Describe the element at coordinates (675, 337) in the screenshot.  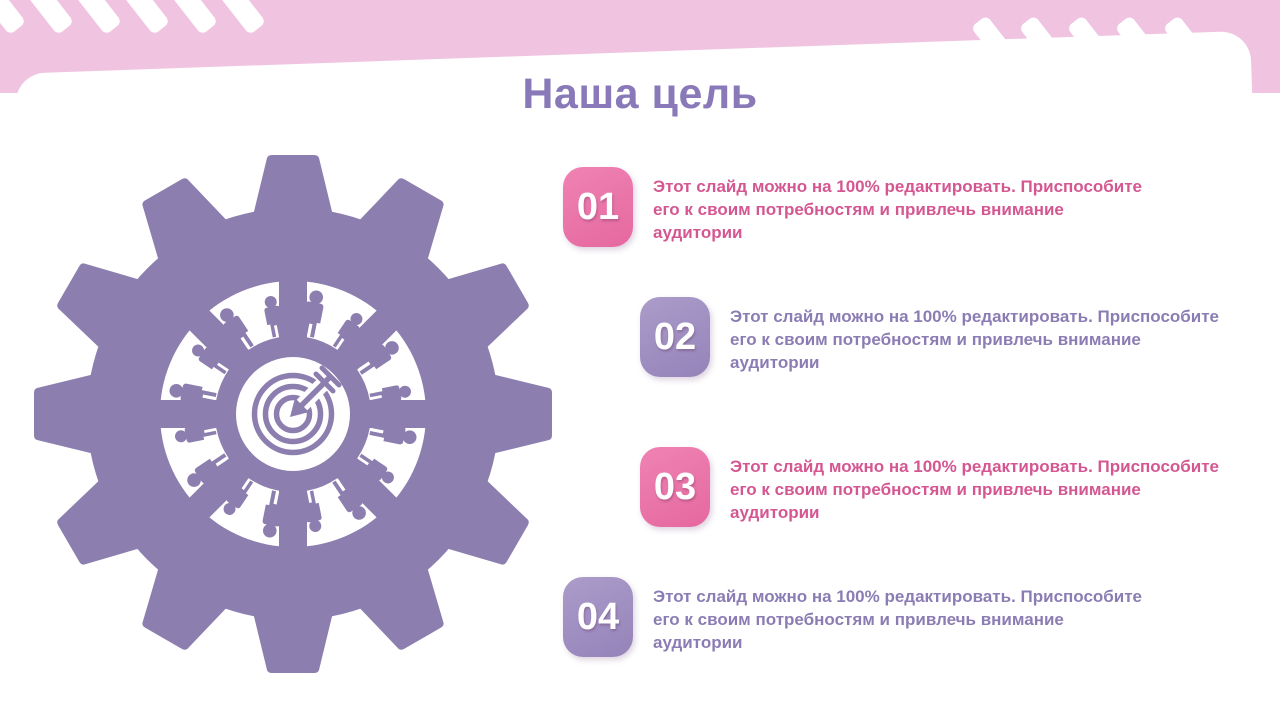
I see `step-number-badge: 02` at that location.